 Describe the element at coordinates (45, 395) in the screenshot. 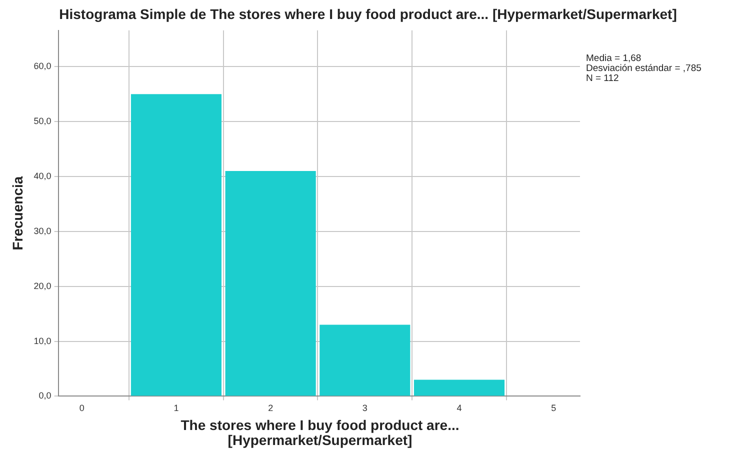

I see `y-tick-label: 0,0` at that location.